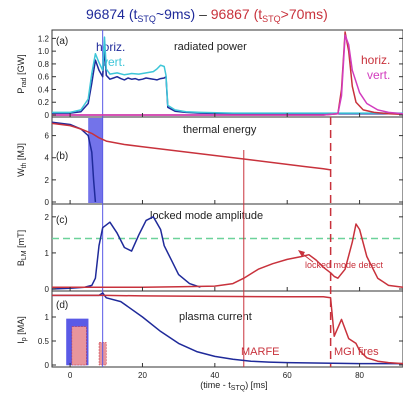 This screenshot has width=403, height=394. What do you see at coordinates (44, 38) in the screenshot?
I see `panel-a-ytick-label: 1.2` at bounding box center [44, 38].